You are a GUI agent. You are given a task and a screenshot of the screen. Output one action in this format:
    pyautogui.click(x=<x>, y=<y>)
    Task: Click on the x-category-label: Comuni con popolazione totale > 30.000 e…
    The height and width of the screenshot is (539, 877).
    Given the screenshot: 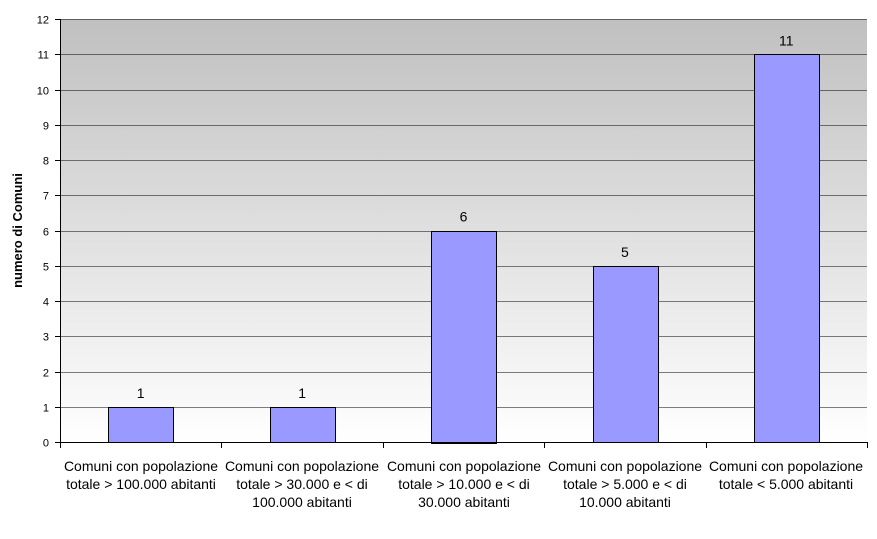 What is the action you would take?
    pyautogui.click(x=302, y=484)
    